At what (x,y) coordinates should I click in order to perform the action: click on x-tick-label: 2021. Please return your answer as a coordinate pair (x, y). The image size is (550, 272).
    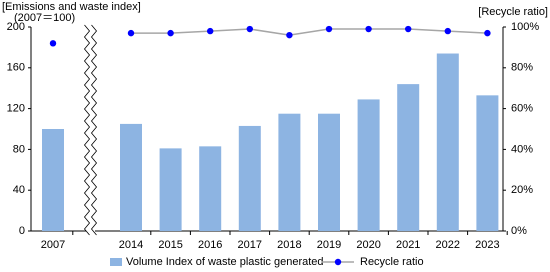
    Looking at the image, I should click on (408, 245).